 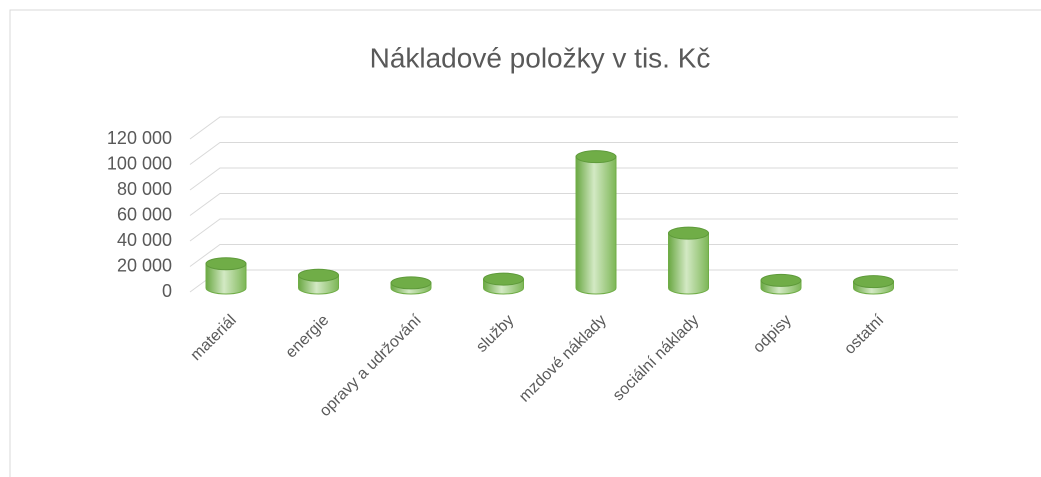 I want to click on y-tick-label: 60 000, so click(x=144, y=214).